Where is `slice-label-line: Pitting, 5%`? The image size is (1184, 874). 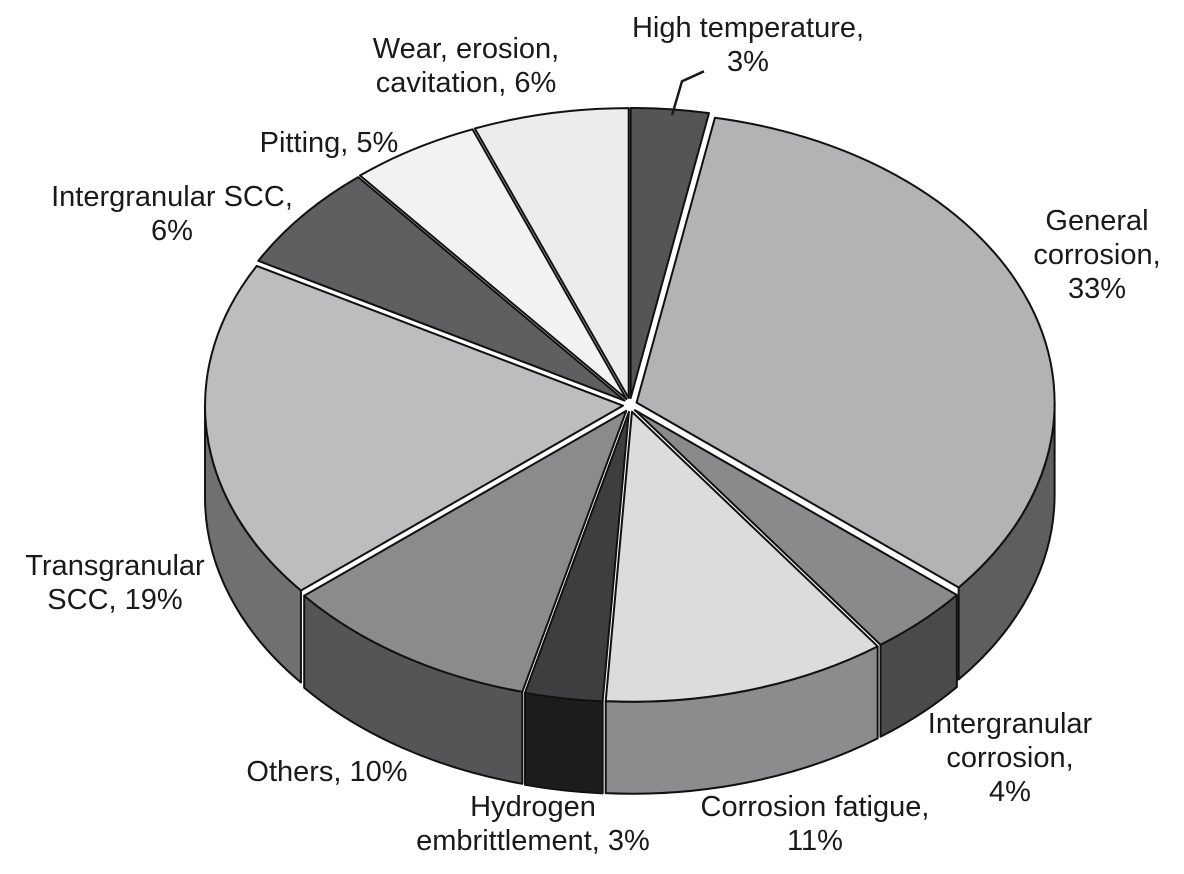
slice-label-line: Pitting, 5% is located at coordinates (329, 143).